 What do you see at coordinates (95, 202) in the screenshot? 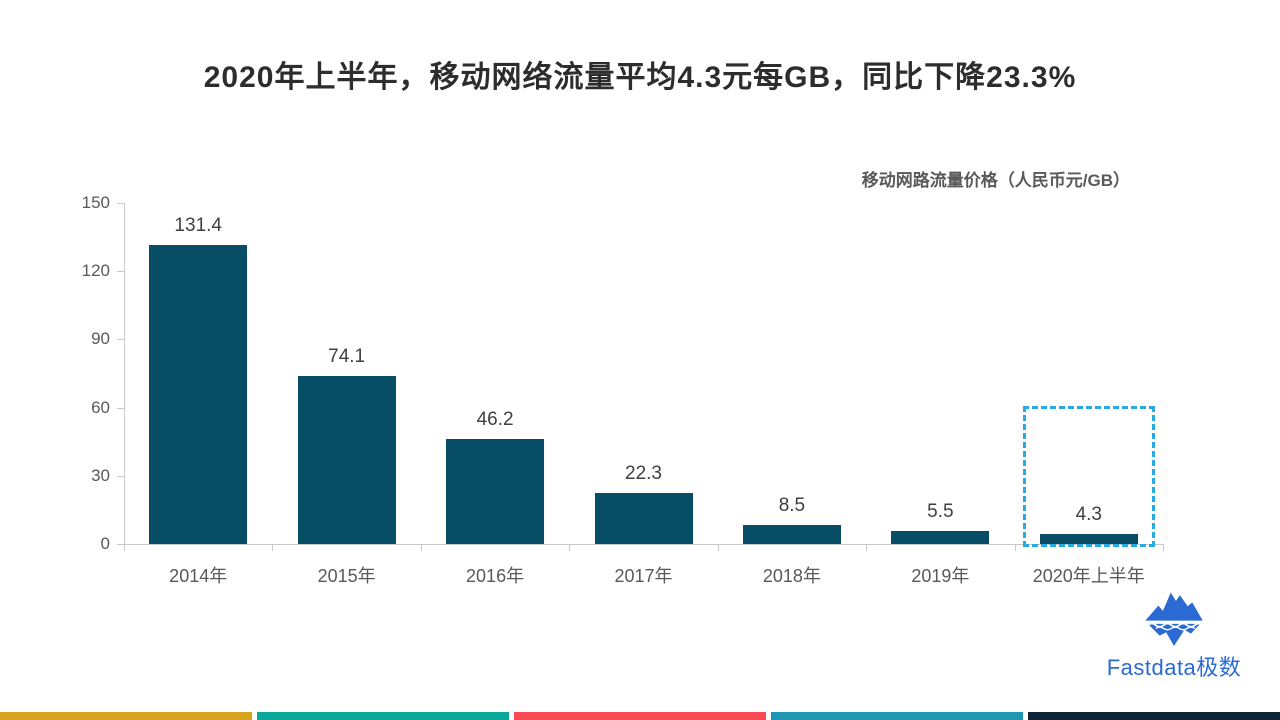
I see `y-axis-tick-label: 150` at bounding box center [95, 202].